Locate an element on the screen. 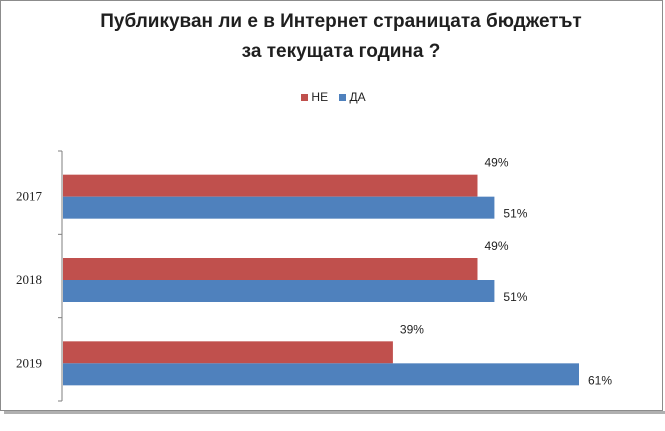 This screenshot has width=665, height=431. bar-ne-2017 is located at coordinates (270, 185).